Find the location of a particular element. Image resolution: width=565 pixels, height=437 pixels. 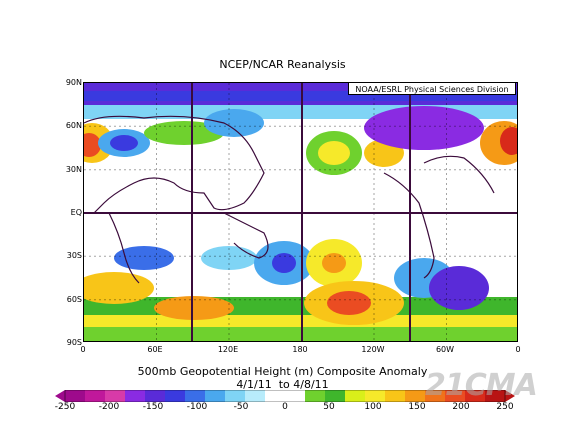

colorbar-tick-label: 250 is located at coordinates (505, 407).